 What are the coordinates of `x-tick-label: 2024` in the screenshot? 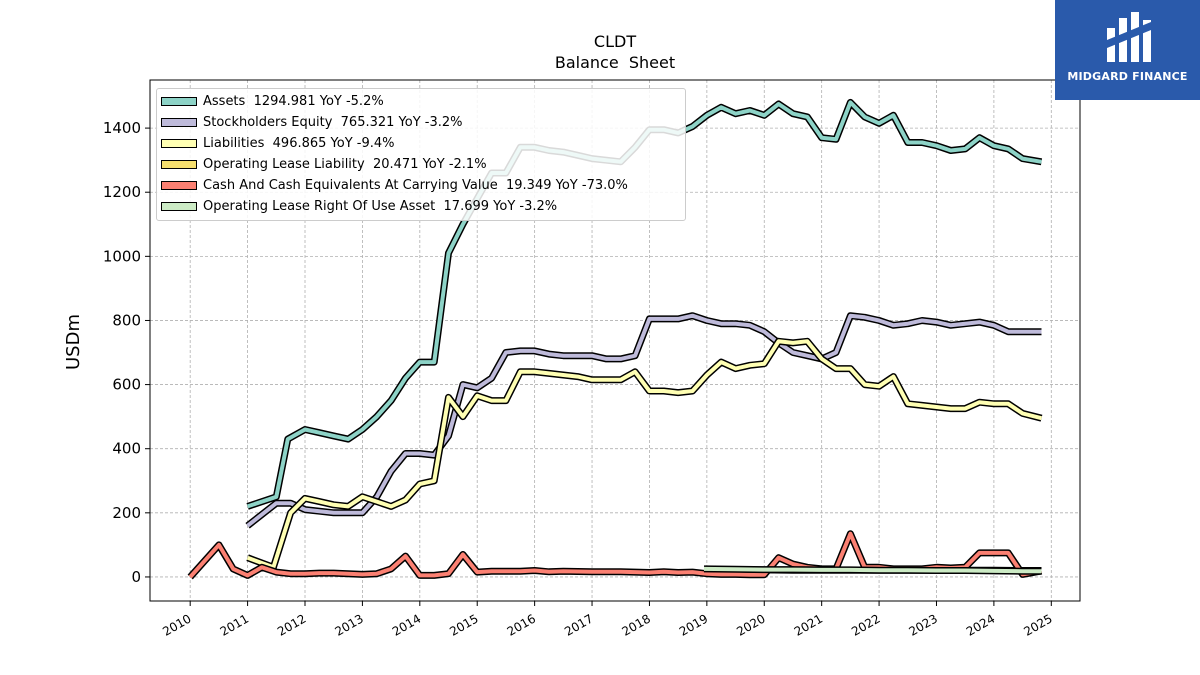 It's located at (980, 624).